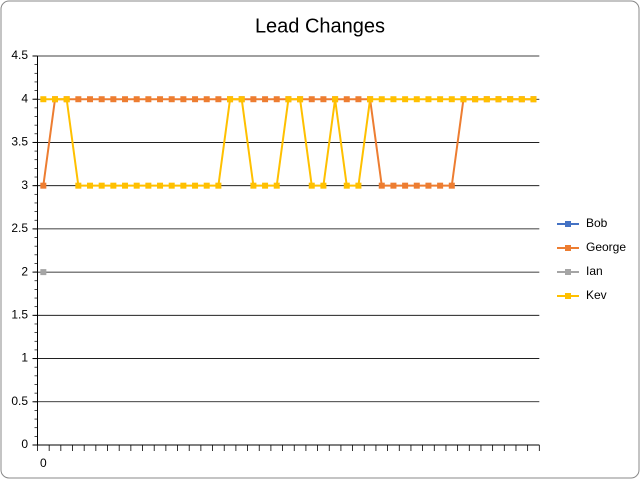  Describe the element at coordinates (19, 315) in the screenshot. I see `y-tick-label: 1.5` at that location.